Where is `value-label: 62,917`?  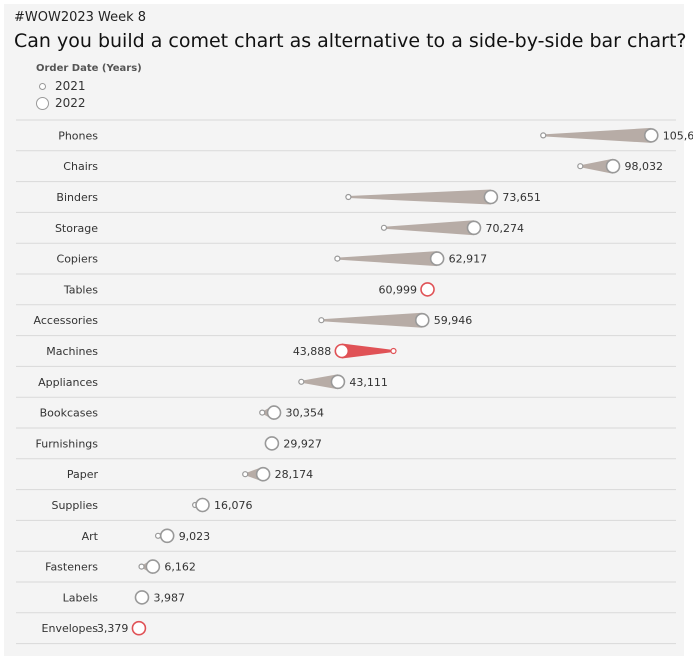
value-label: 62,917 is located at coordinates (468, 259).